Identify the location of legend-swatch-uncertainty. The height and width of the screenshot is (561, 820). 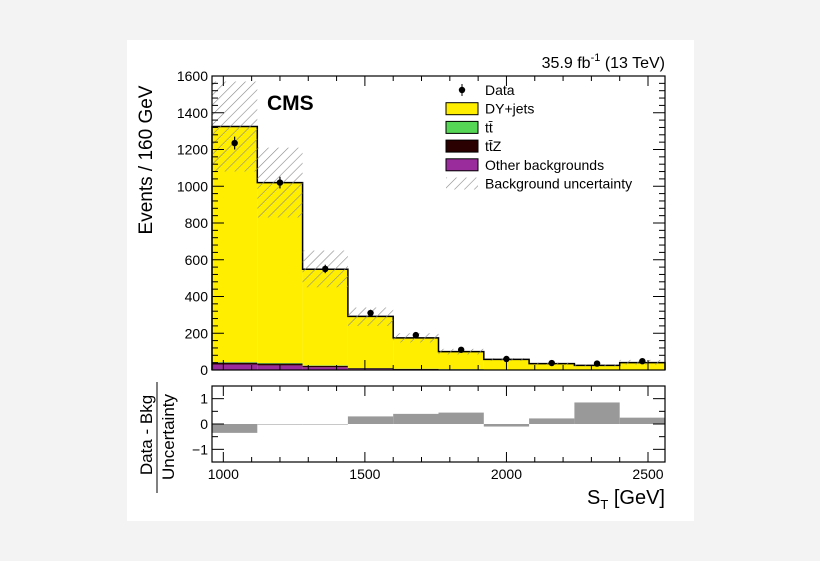
(462, 183).